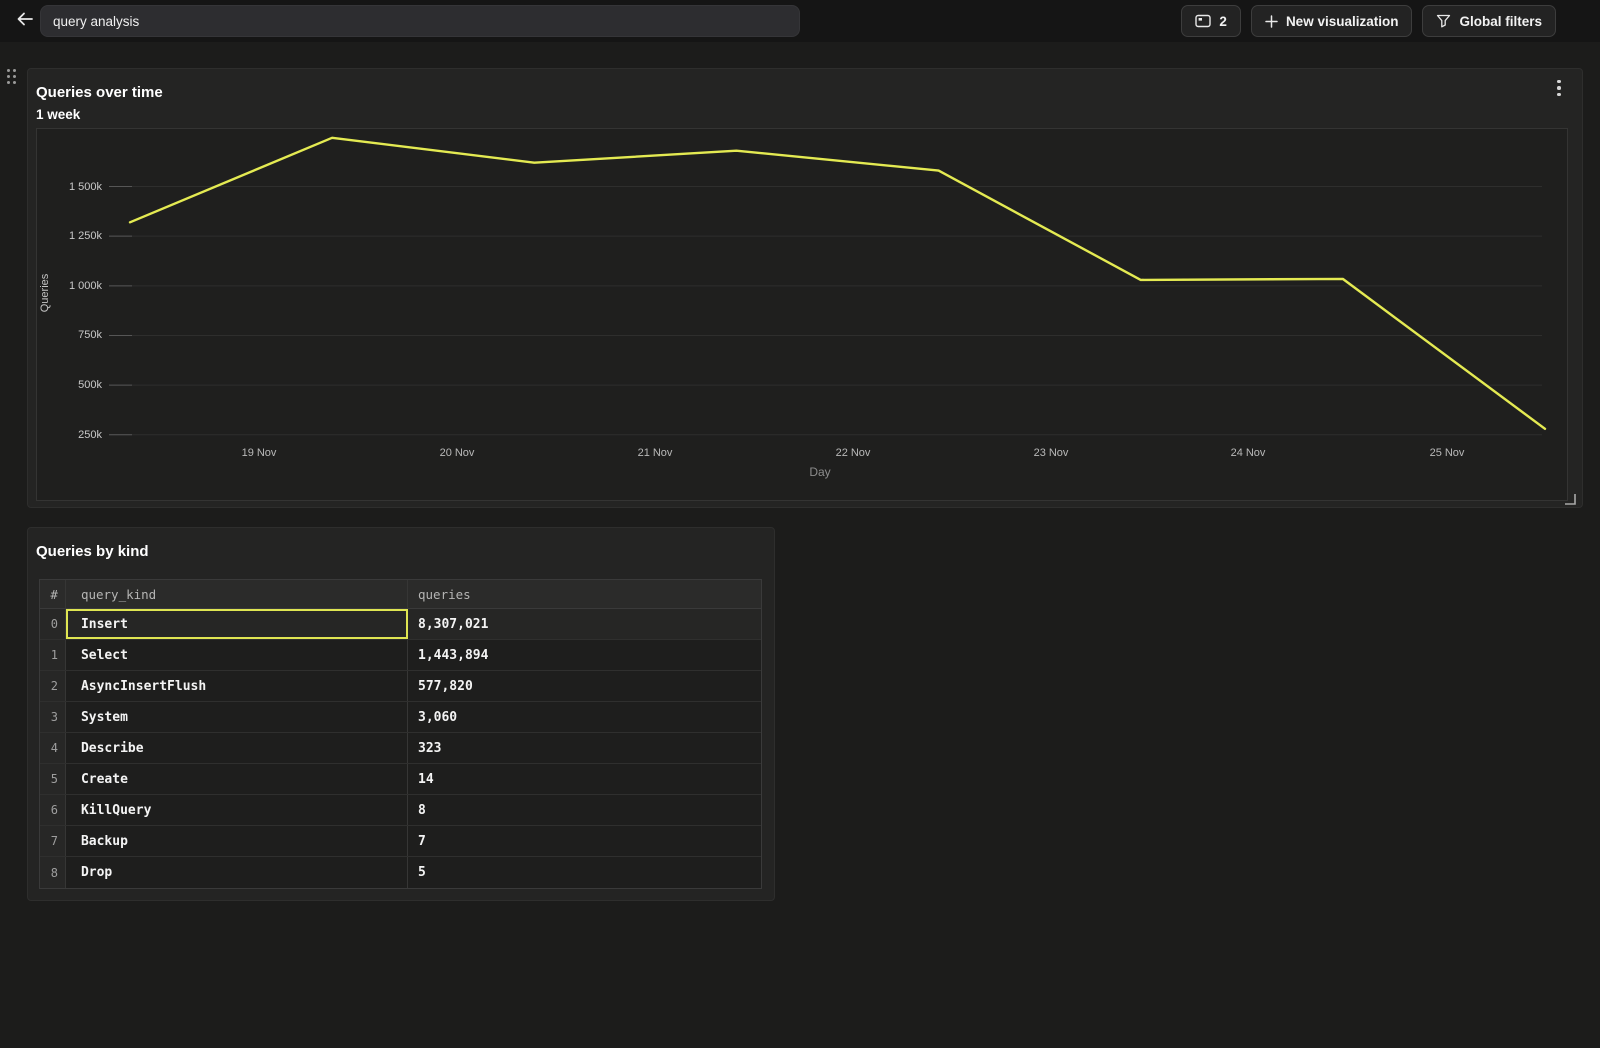 This screenshot has height=1048, width=1600. I want to click on arrow-left-icon, so click(25, 19).